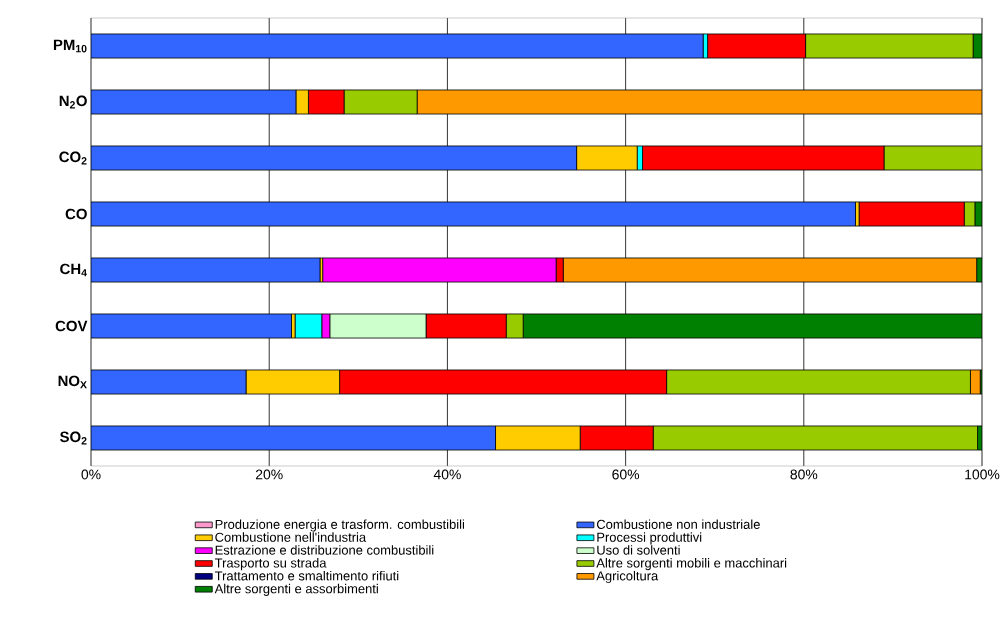 Image resolution: width=1007 pixels, height=634 pixels. What do you see at coordinates (691, 564) in the screenshot?
I see `legend-label: Altre sorgenti mobili e macchinari` at bounding box center [691, 564].